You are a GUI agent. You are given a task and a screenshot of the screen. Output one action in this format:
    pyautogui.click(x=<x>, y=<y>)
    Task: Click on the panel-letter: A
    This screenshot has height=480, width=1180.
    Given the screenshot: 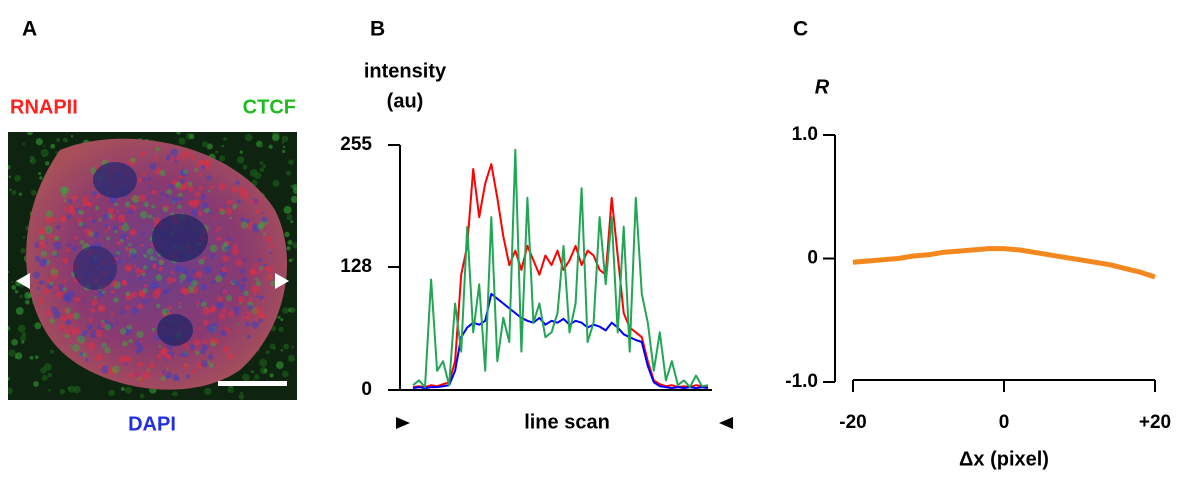 What is the action you would take?
    pyautogui.click(x=29, y=29)
    